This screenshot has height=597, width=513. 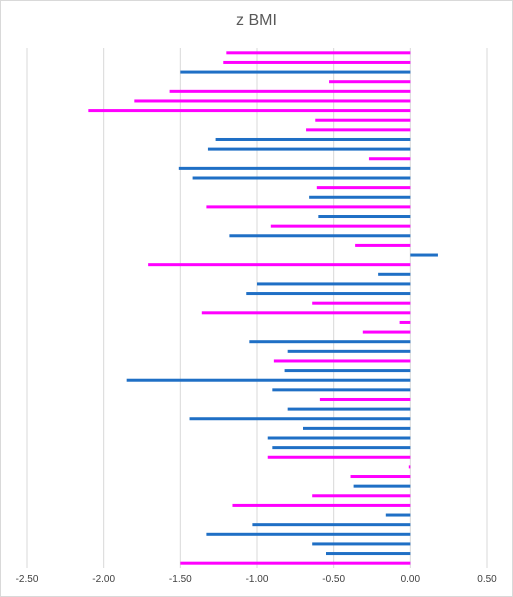 I want to click on x-tick-label: -2.50, so click(x=27, y=579).